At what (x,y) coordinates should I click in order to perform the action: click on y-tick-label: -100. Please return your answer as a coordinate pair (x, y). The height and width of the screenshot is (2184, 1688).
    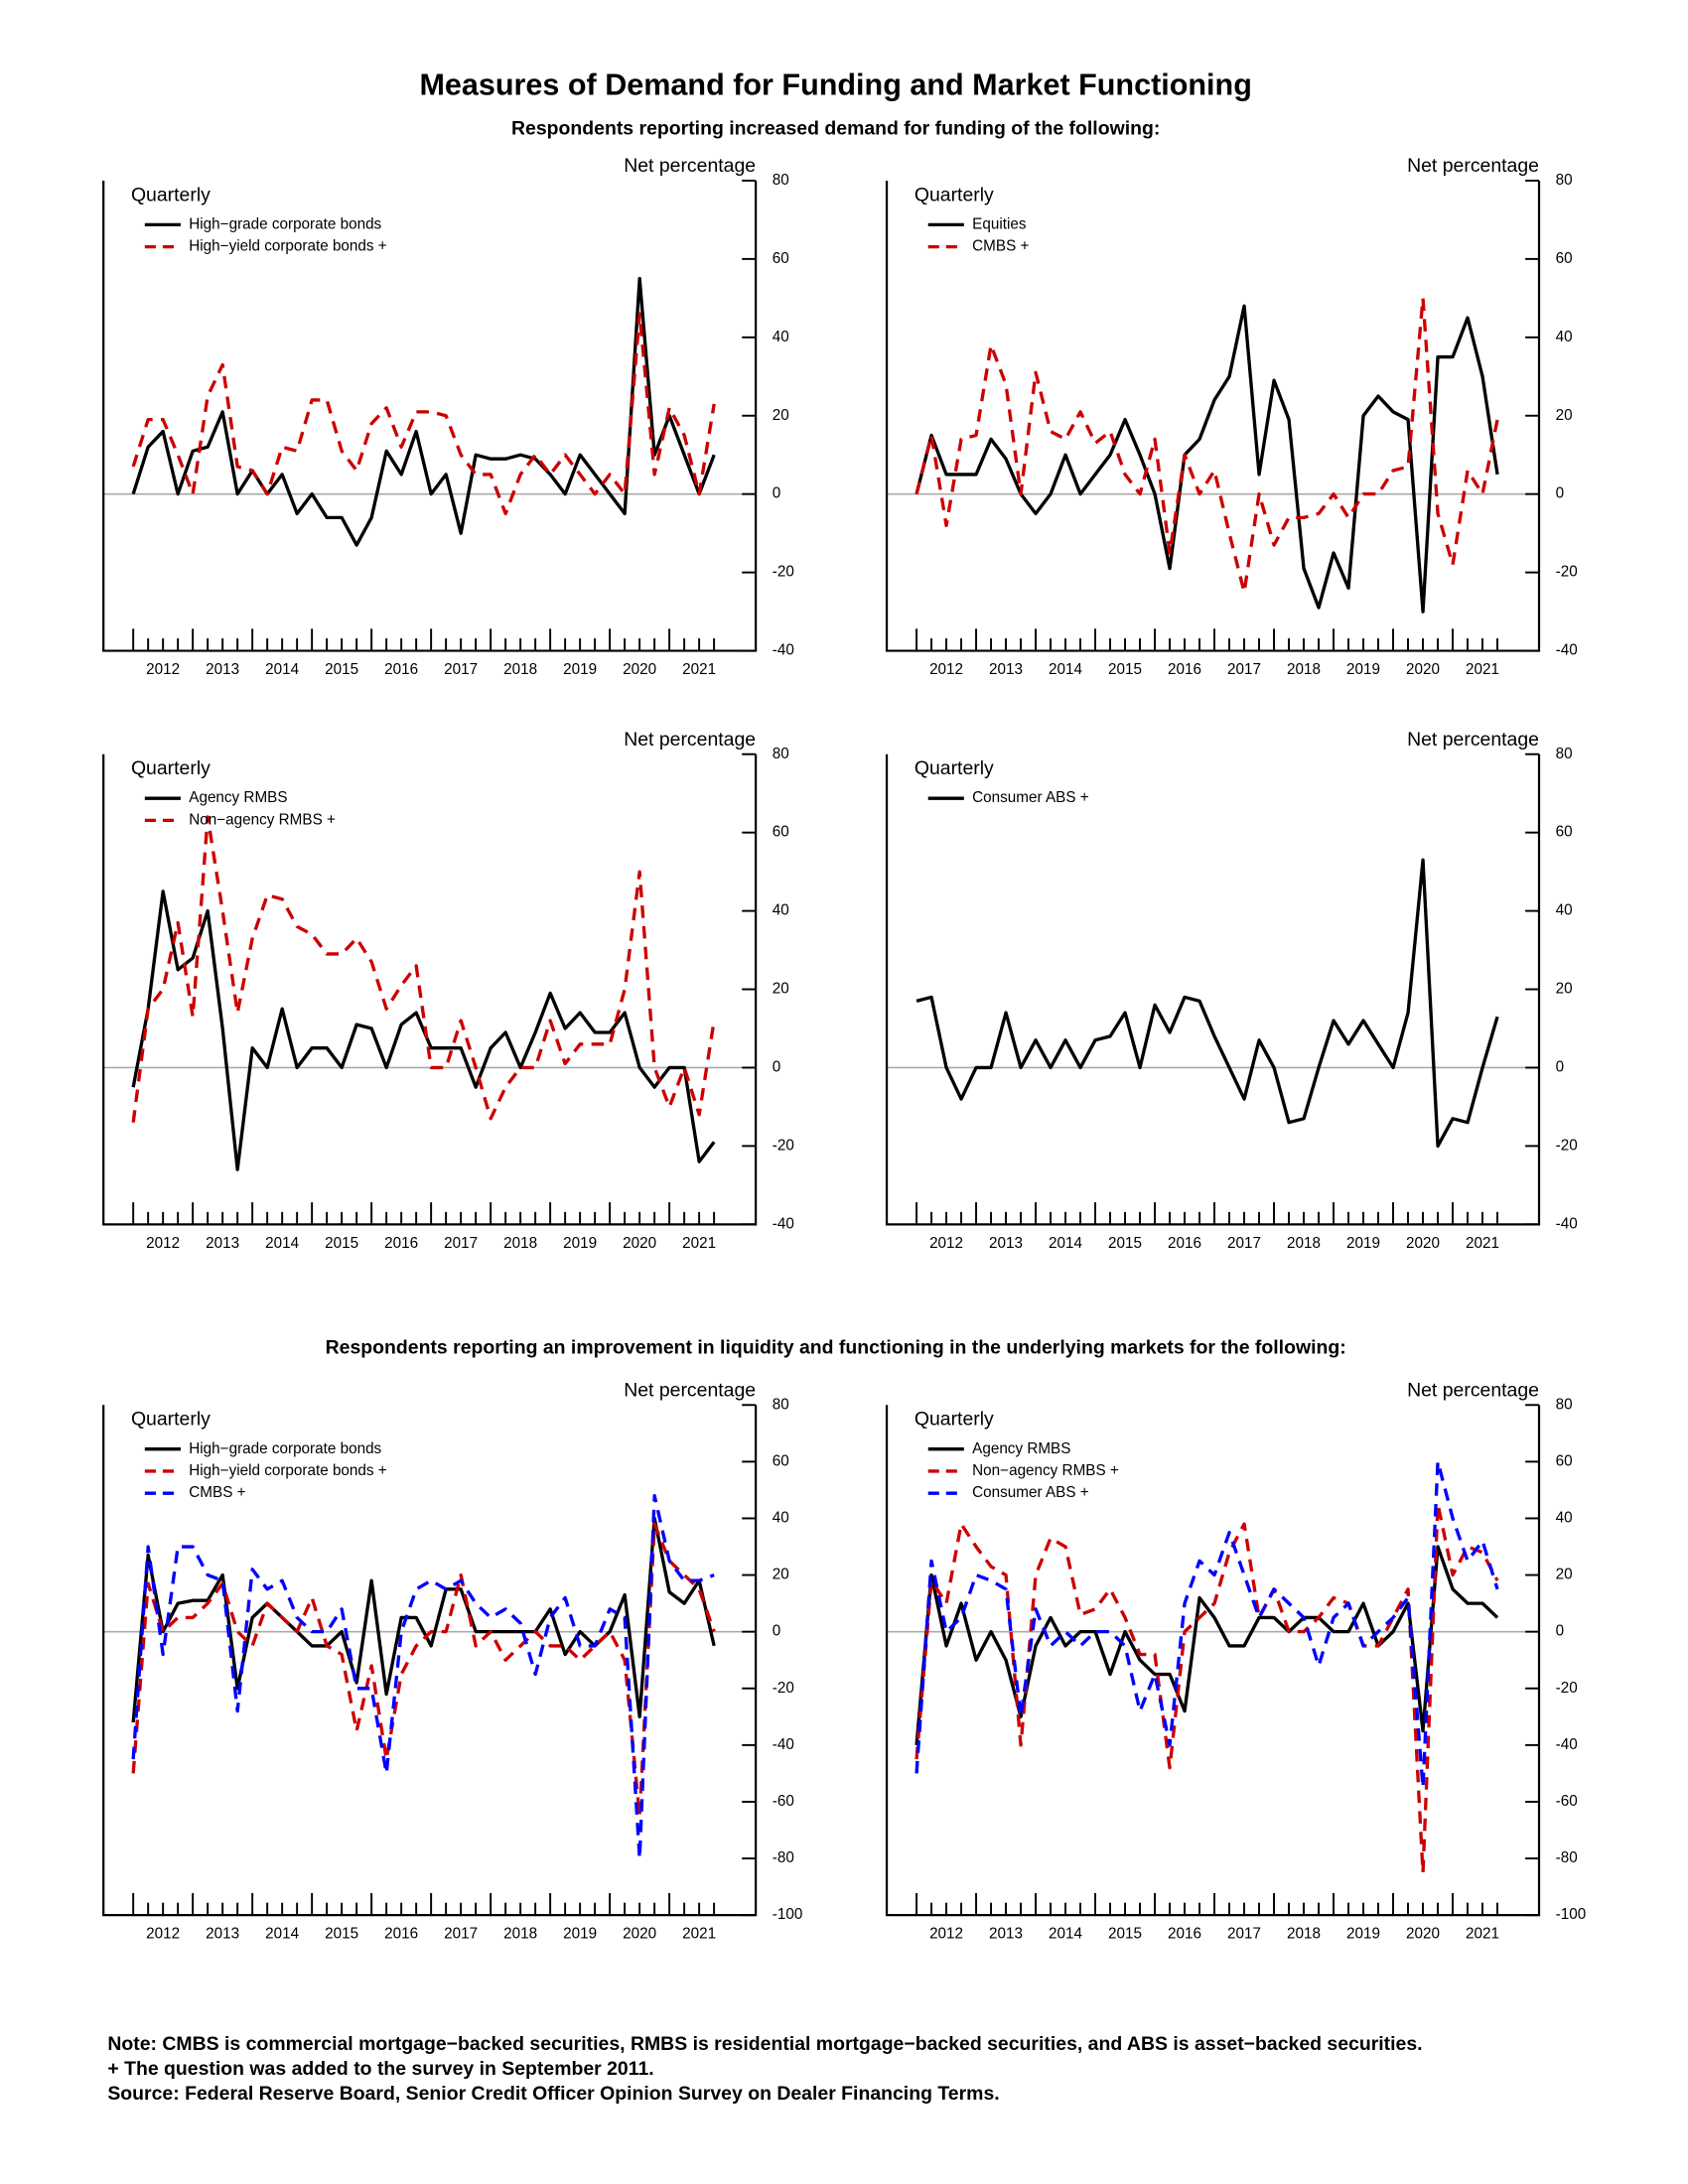
    Looking at the image, I should click on (1571, 1914).